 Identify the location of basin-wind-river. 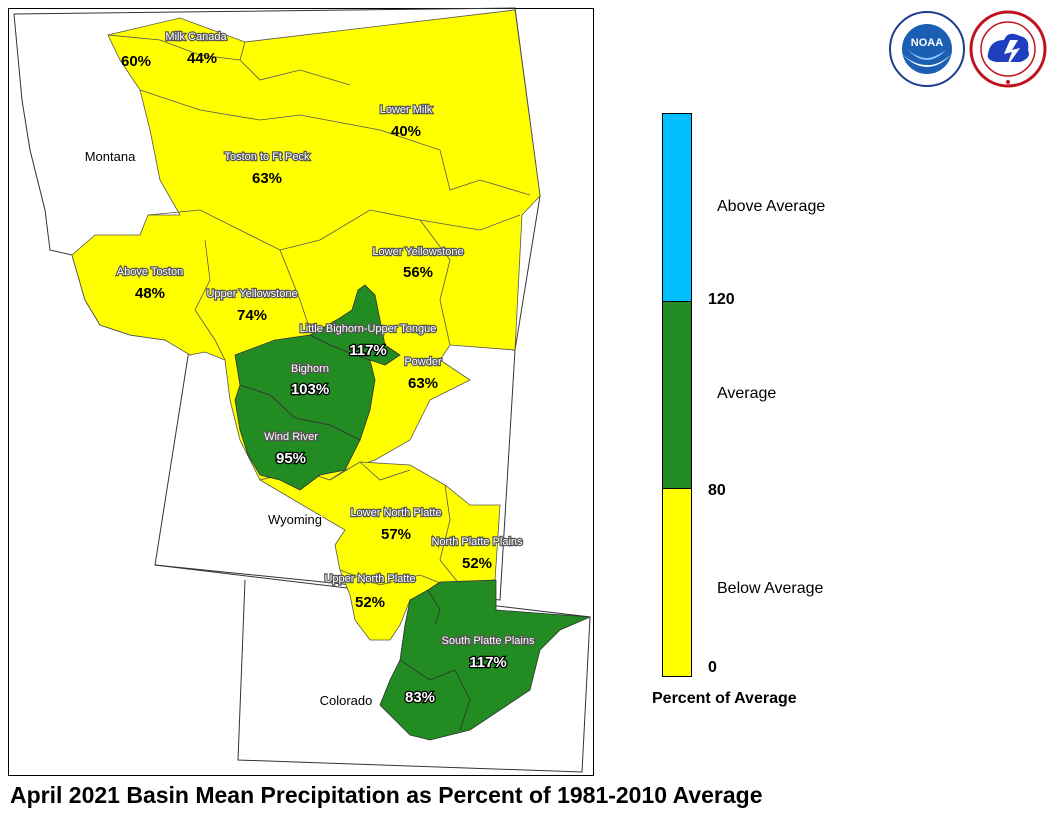
(297, 437).